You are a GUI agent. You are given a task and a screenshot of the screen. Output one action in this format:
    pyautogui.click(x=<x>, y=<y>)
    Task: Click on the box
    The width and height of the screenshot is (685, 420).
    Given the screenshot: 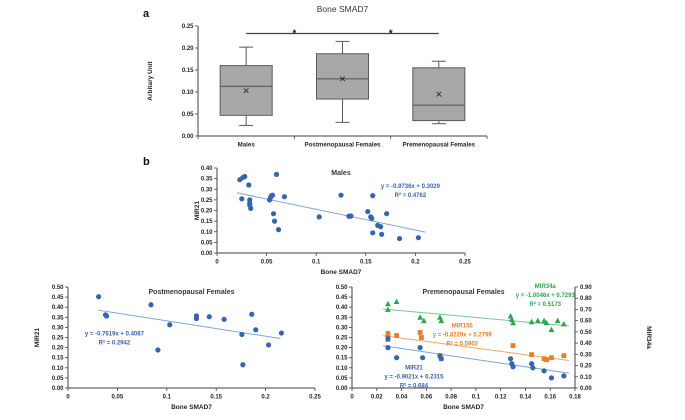 What is the action you would take?
    pyautogui.click(x=342, y=76)
    